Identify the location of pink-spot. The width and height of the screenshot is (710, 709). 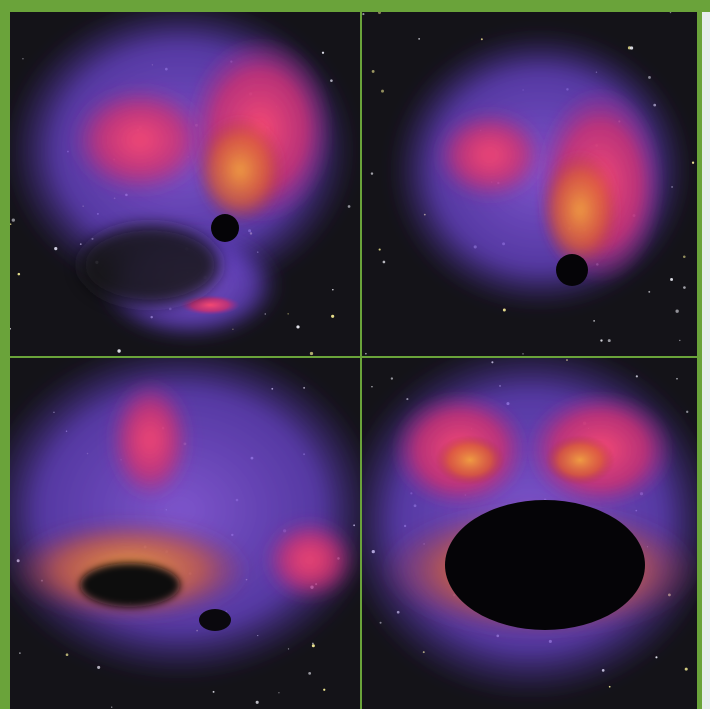
(210, 305).